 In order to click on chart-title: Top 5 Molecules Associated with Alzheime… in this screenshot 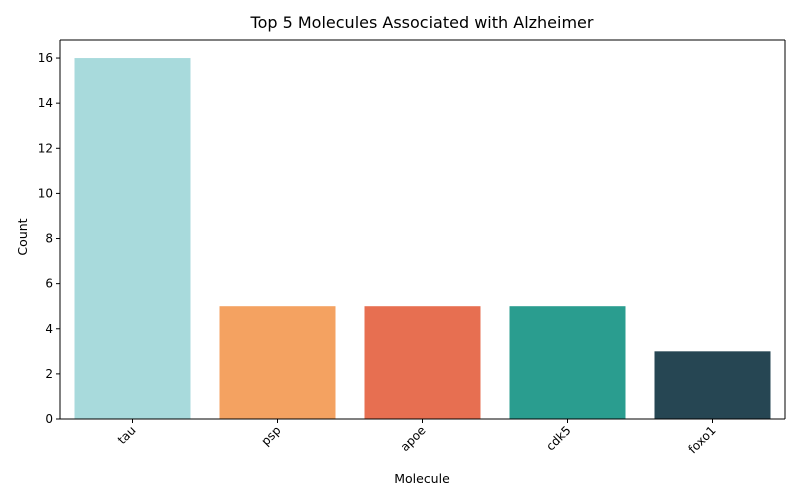, I will do `click(422, 22)`.